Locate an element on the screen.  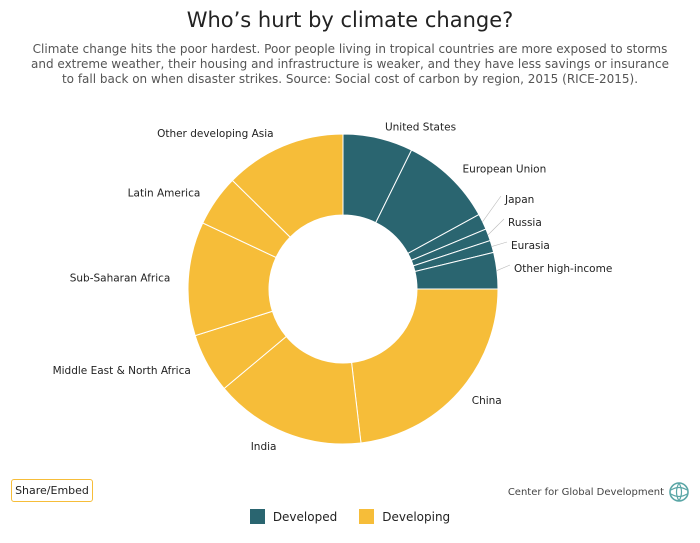
legend: Developed Developing is located at coordinates (350, 516).